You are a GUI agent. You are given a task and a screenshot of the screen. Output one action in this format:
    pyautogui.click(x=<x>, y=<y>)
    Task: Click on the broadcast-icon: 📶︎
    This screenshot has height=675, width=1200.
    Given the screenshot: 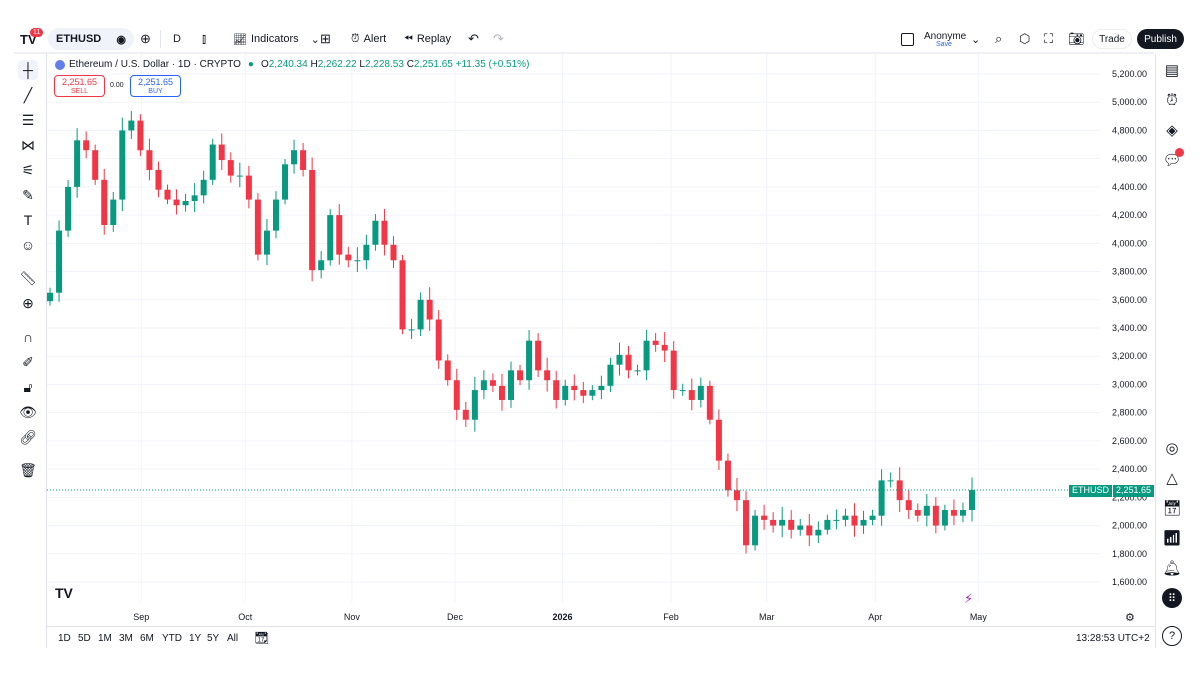 What is the action you would take?
    pyautogui.click(x=1172, y=538)
    